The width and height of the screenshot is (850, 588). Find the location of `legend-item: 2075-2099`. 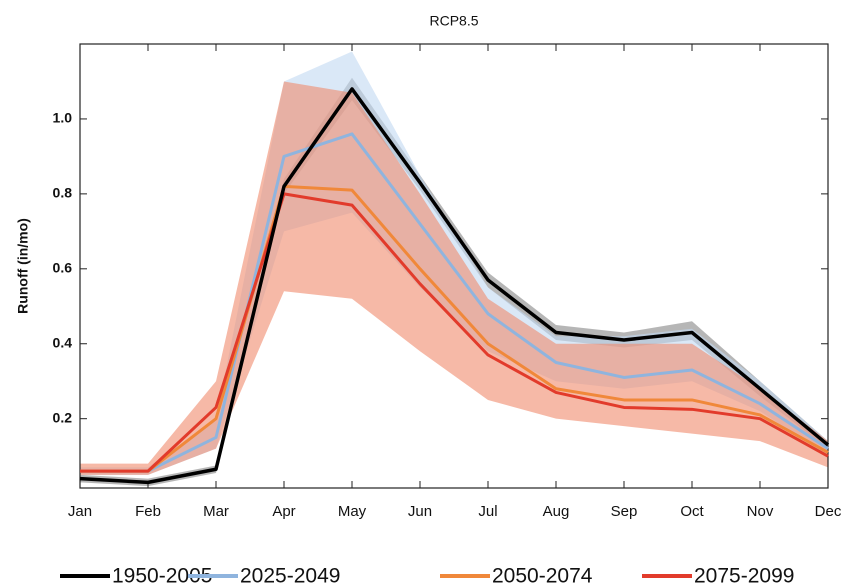

legend-item: 2075-2099 is located at coordinates (718, 576).